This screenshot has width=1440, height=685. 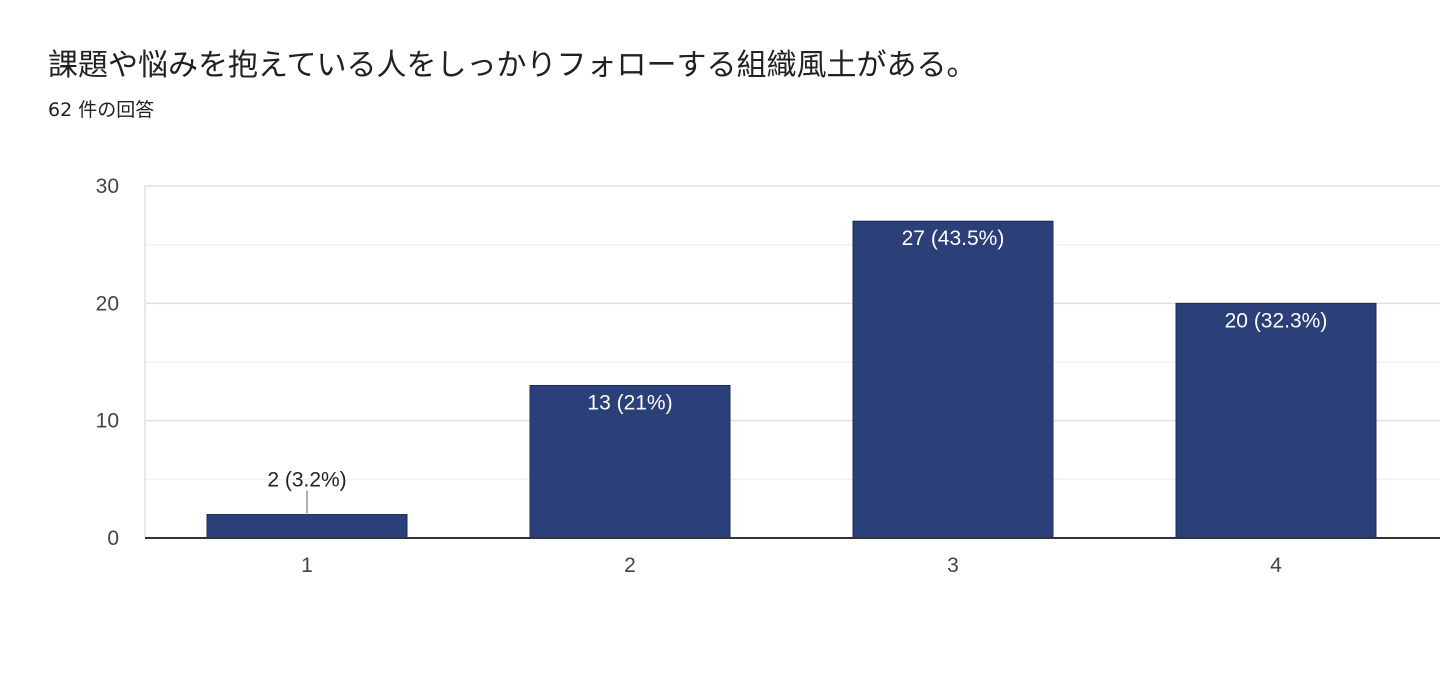 I want to click on y-tick-label: 0, so click(x=113, y=538).